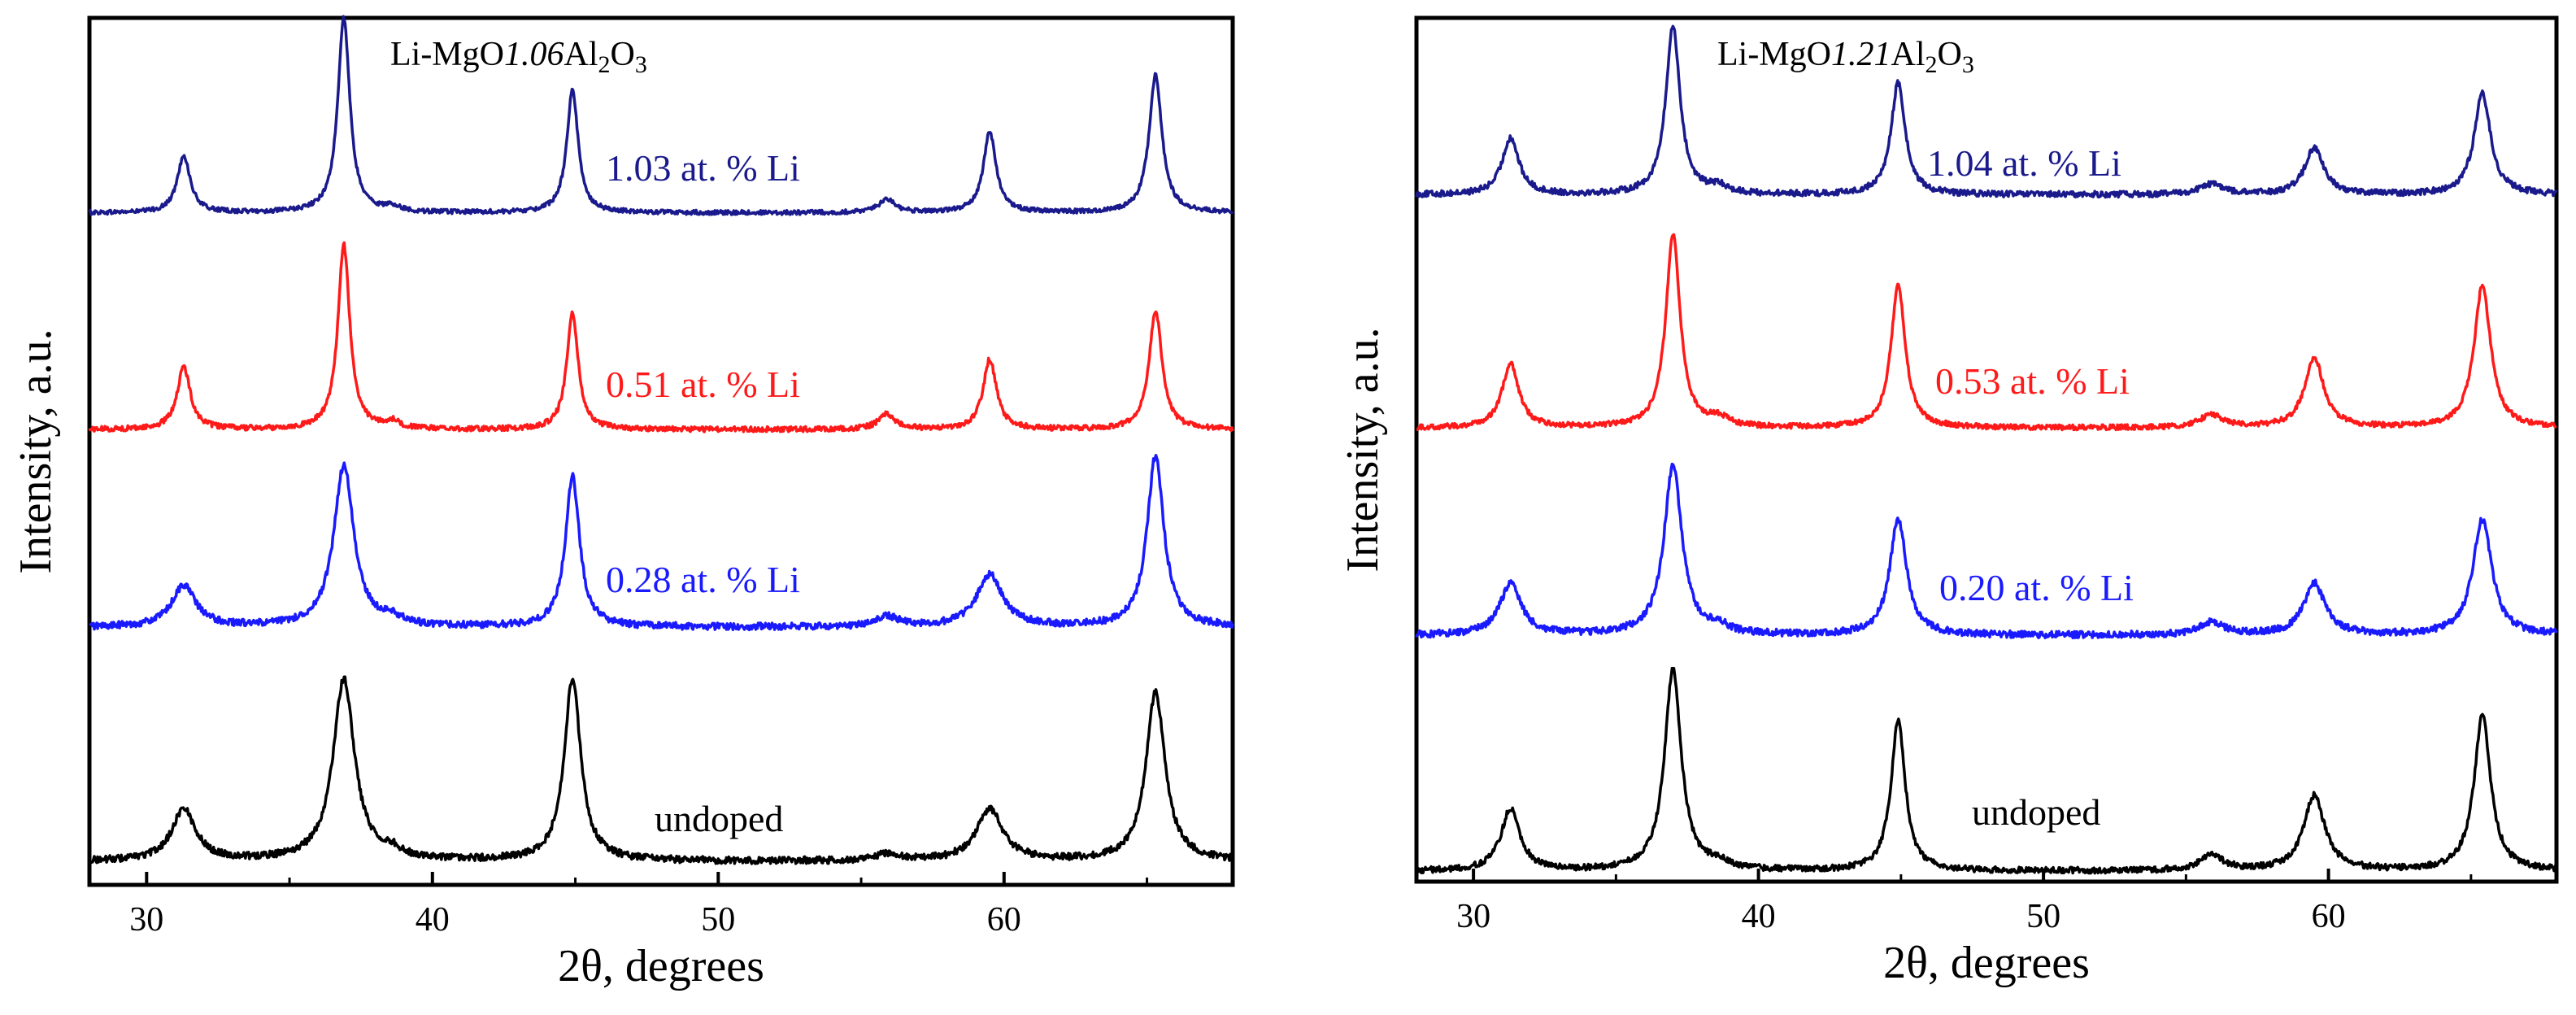  I want to click on series-label: 0.53 at. % Li, so click(2033, 381).